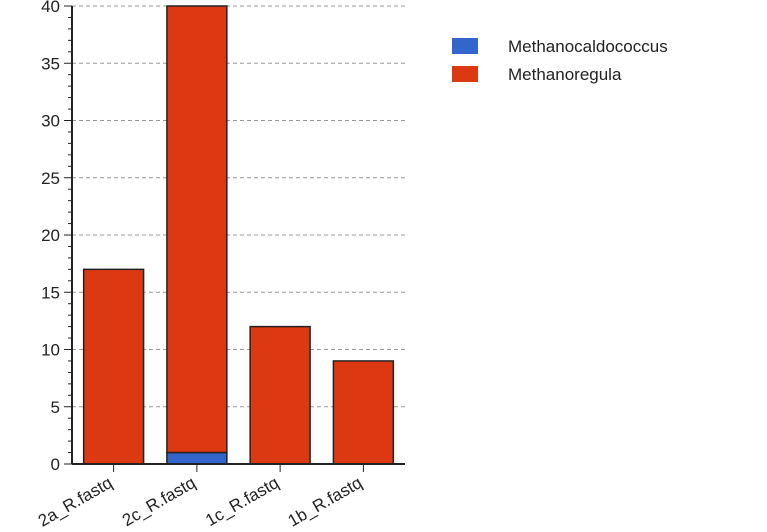  I want to click on x-tick-label: 1c_R.fastq, so click(242, 501).